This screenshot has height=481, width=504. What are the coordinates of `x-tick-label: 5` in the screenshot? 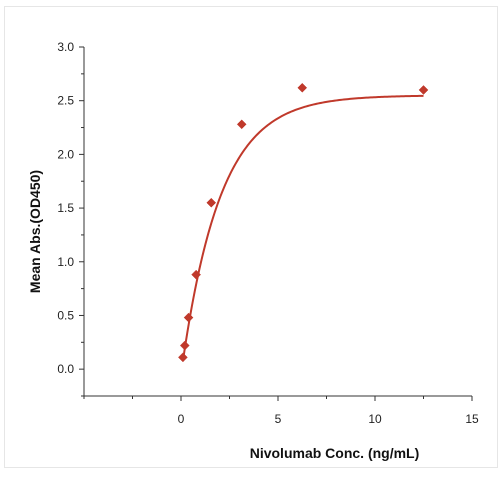 It's located at (278, 419).